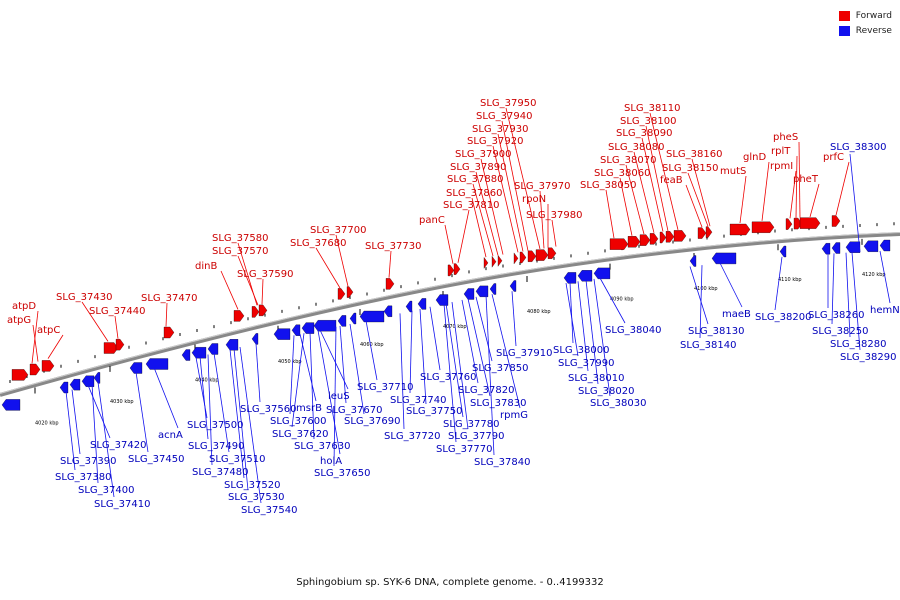  What do you see at coordinates (652, 108) in the screenshot?
I see `forward-gene-label: SLG_38110` at bounding box center [652, 108].